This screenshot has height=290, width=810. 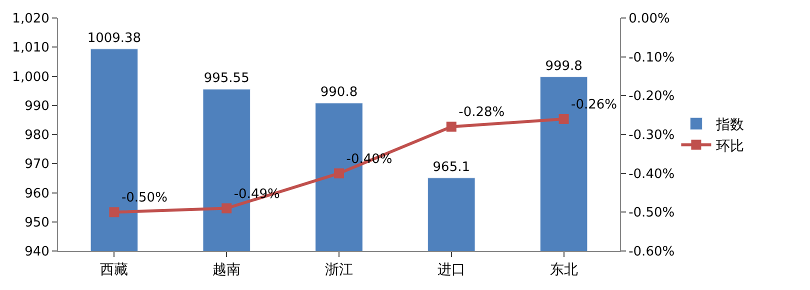 I want to click on y-tick-label: 970, so click(x=37, y=164).